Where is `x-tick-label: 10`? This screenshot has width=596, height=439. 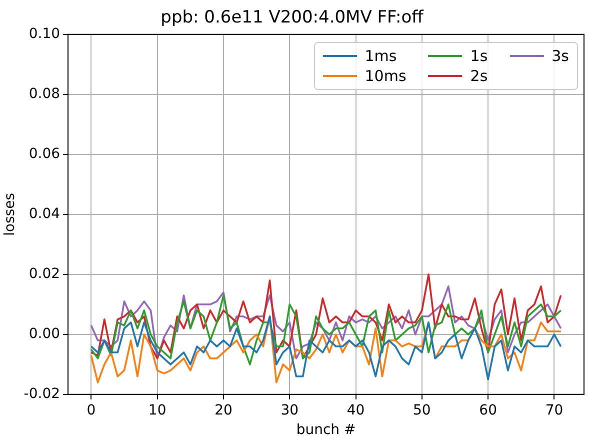
x-tick-label: 10 is located at coordinates (157, 410).